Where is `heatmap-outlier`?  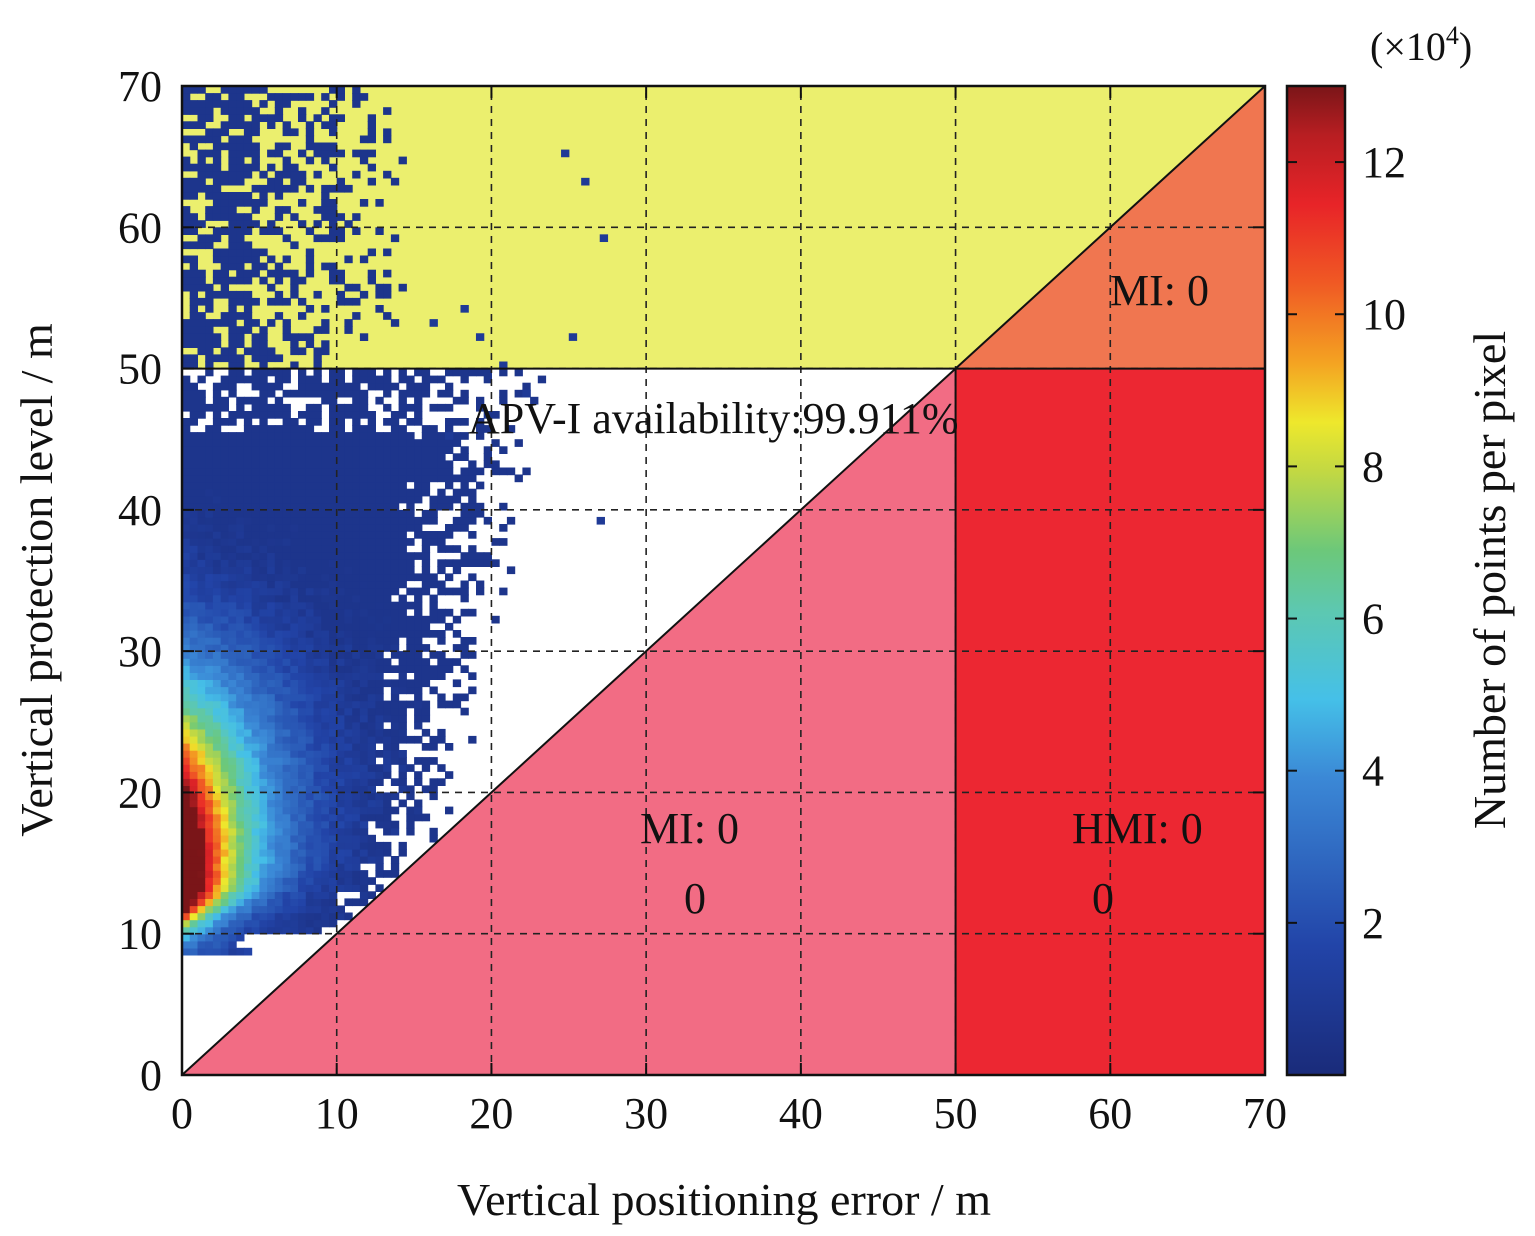
heatmap-outlier is located at coordinates (573, 337).